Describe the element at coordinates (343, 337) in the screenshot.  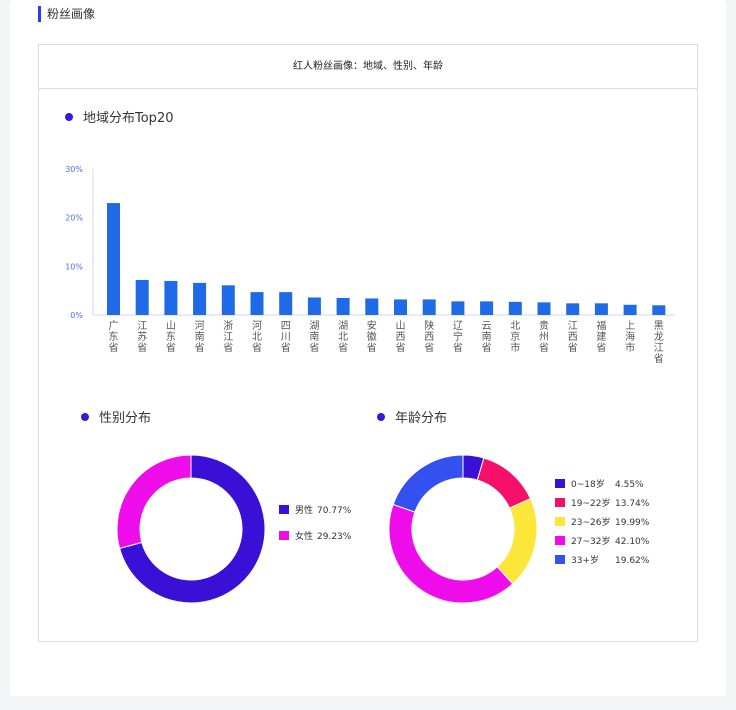
I see `x-category-label: 湖北省` at that location.